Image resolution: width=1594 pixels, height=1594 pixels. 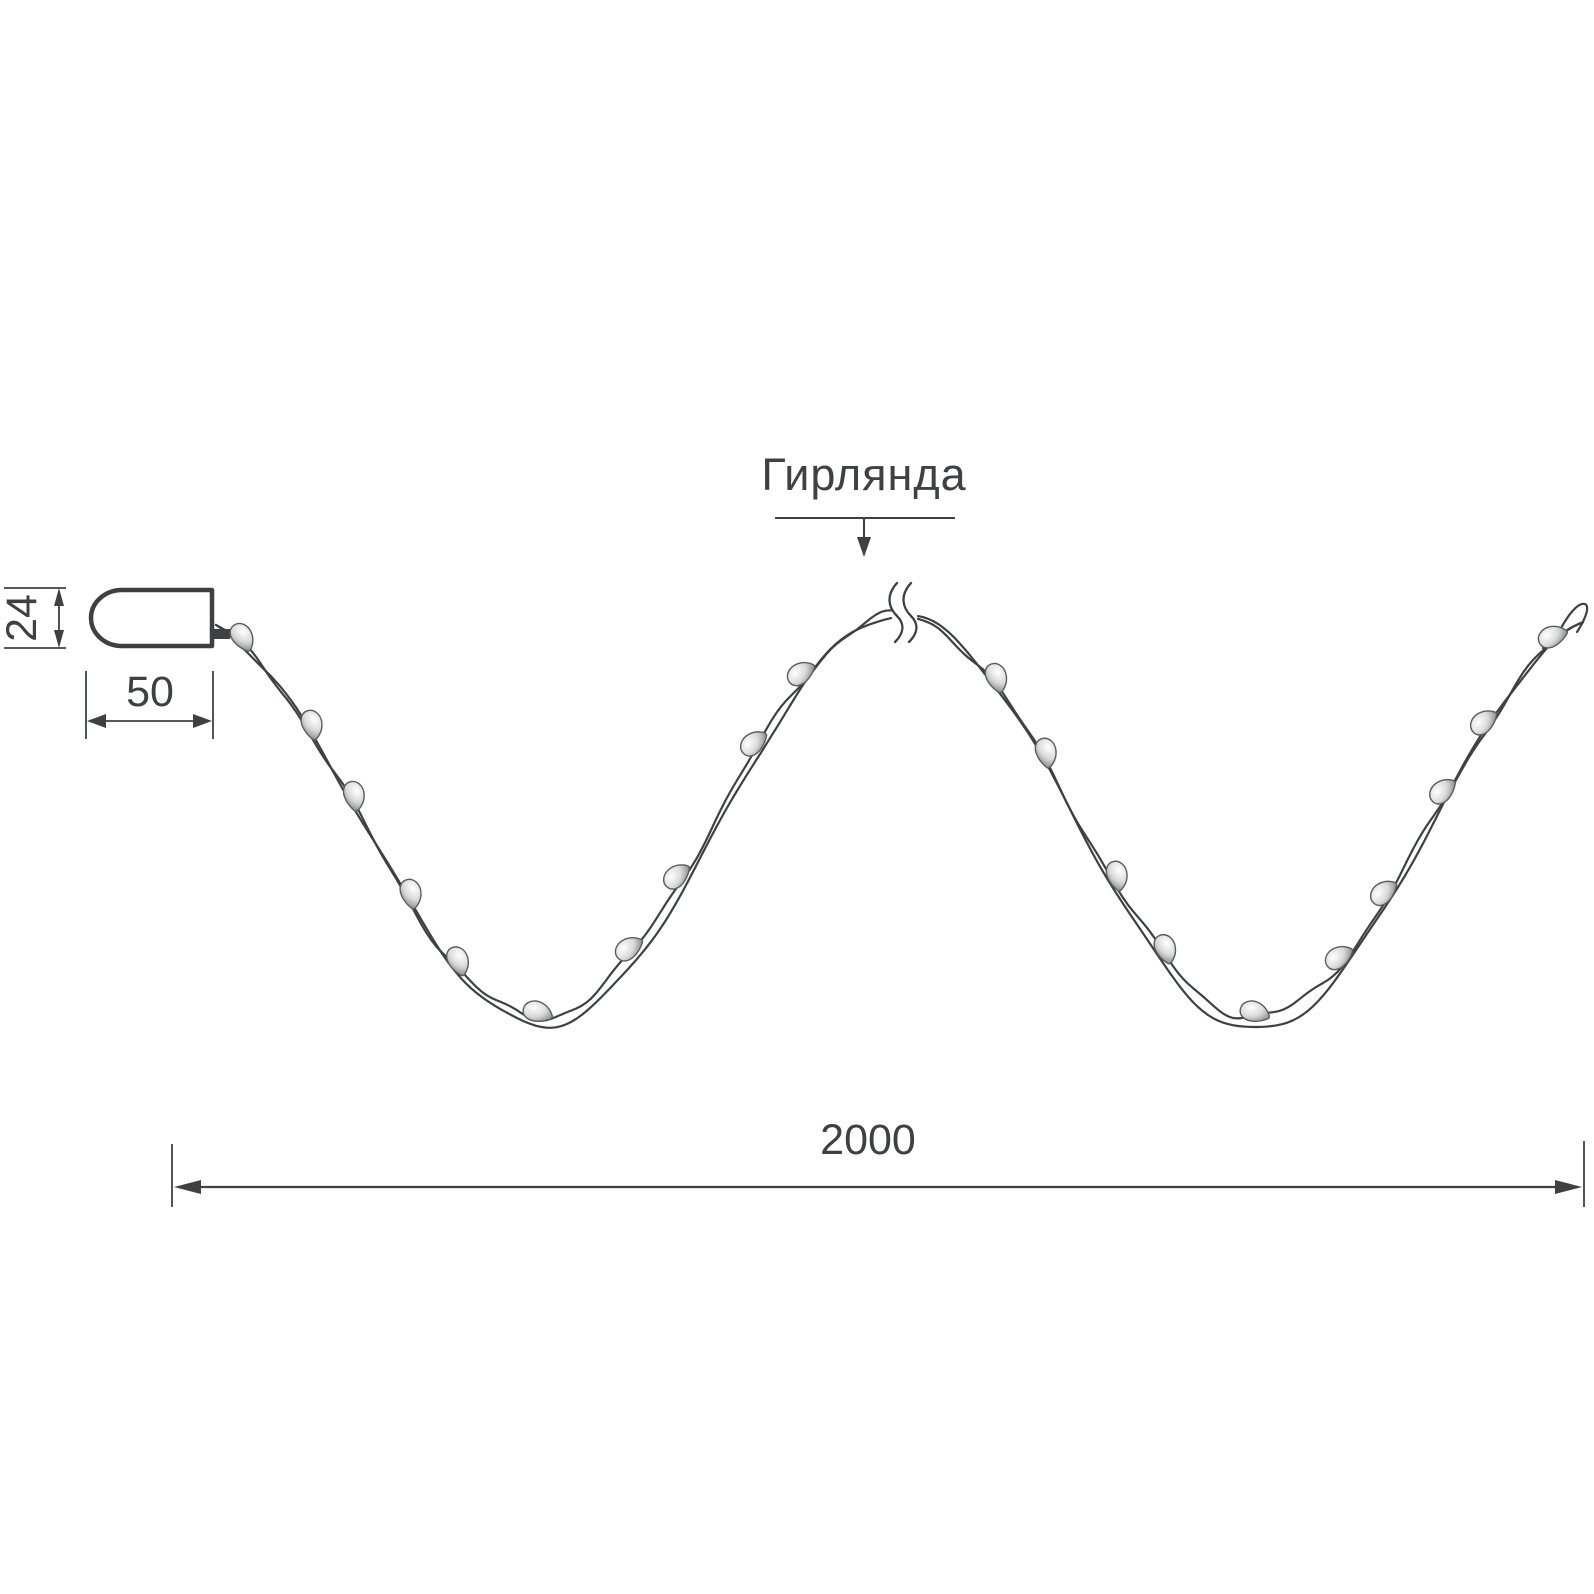 I want to click on connector-tab, so click(x=221, y=634).